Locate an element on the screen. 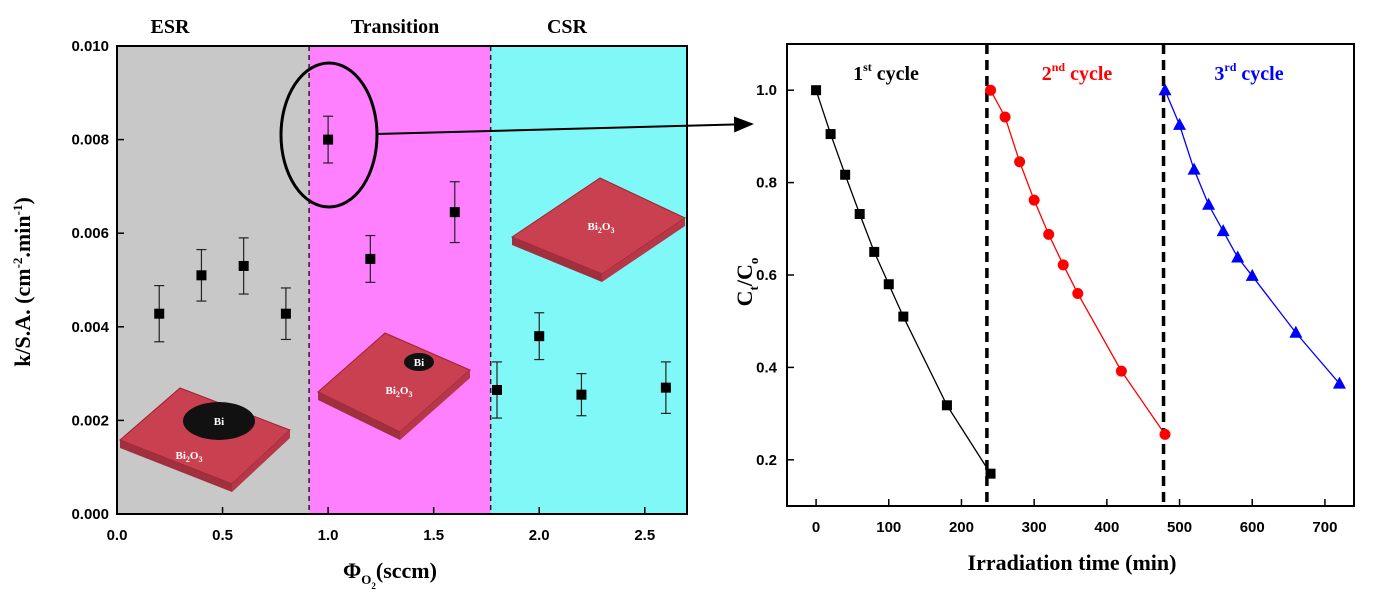 Image resolution: width=1379 pixels, height=608 pixels. region-label-2: CSR is located at coordinates (567, 27).